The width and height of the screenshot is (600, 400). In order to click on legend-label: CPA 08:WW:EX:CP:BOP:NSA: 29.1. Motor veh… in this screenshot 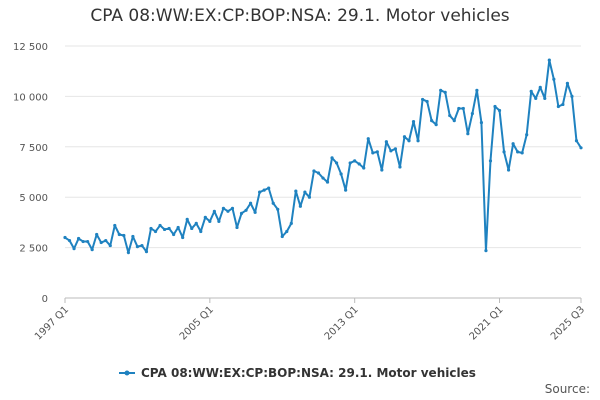, I will do `click(308, 373)`.